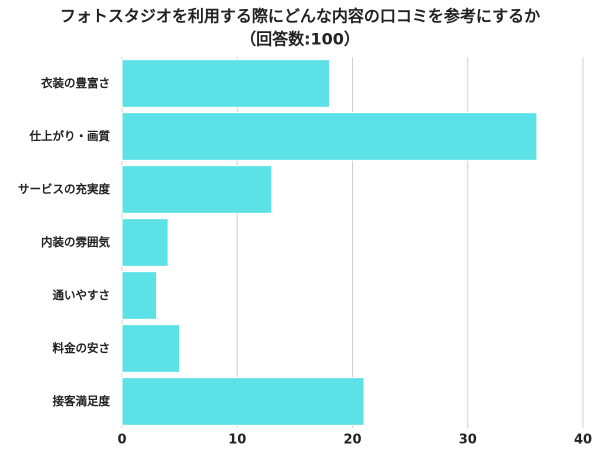 The width and height of the screenshot is (600, 450). Describe the element at coordinates (300, 39) in the screenshot. I see `chart-subtitle: （回答数:100）` at that location.